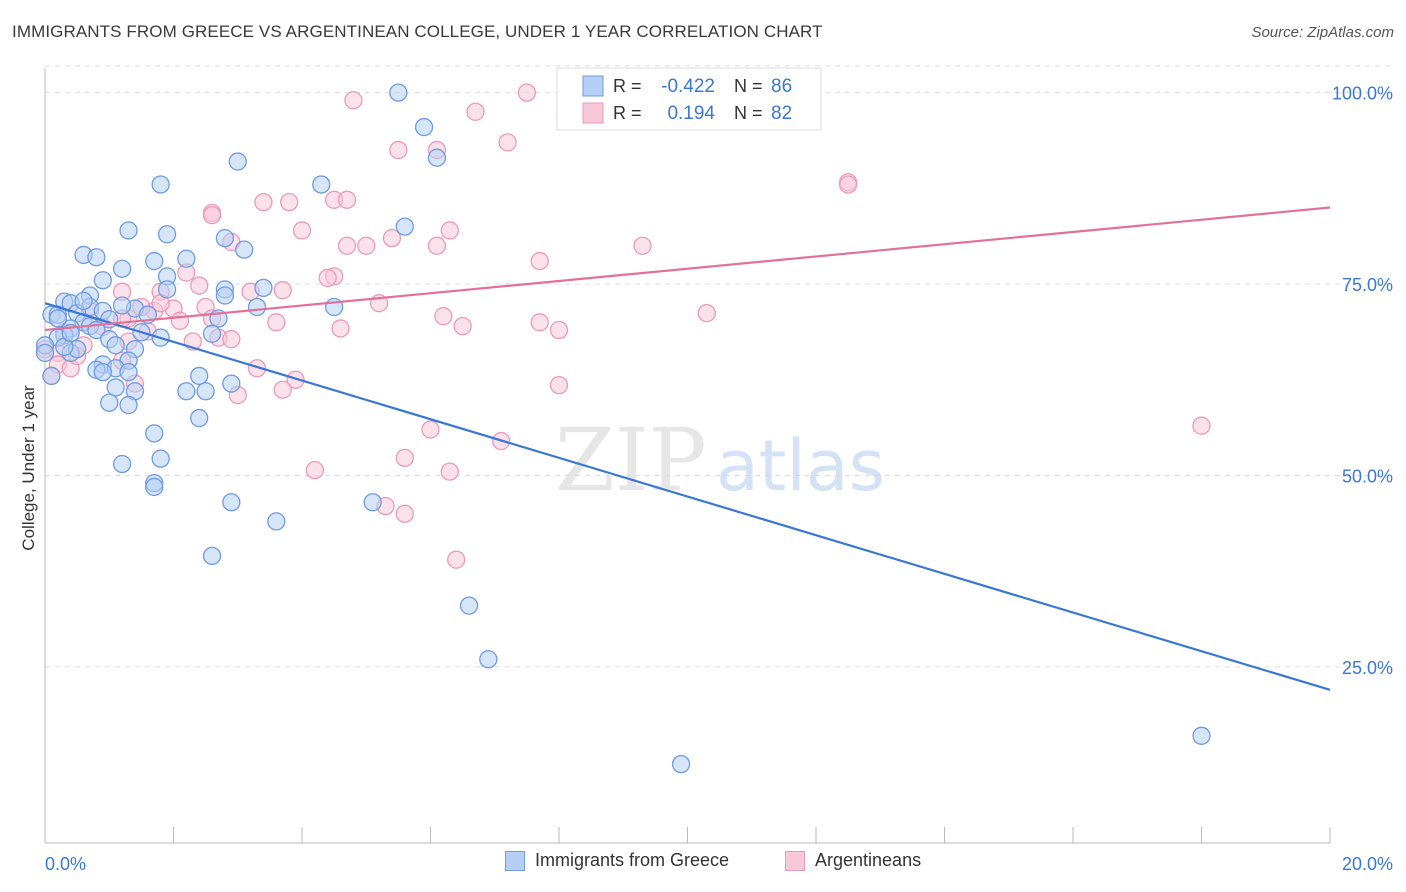 Image resolution: width=1406 pixels, height=892 pixels. What do you see at coordinates (781, 86) in the screenshot?
I see `legend-n-value: 86` at bounding box center [781, 86].